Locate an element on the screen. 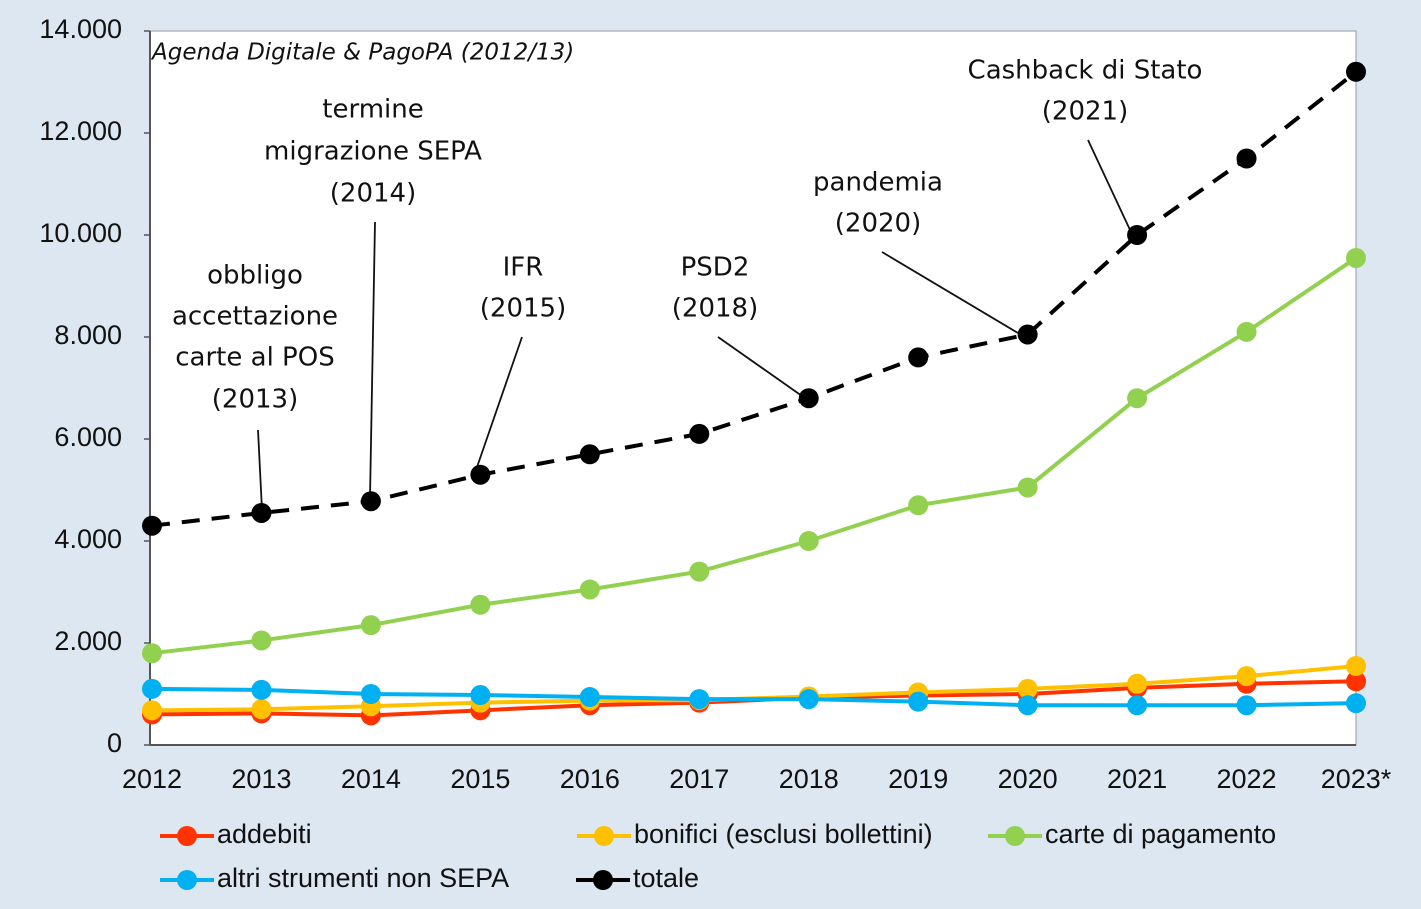 The image size is (1421, 909). x-tick-label: 2015 is located at coordinates (480, 779).